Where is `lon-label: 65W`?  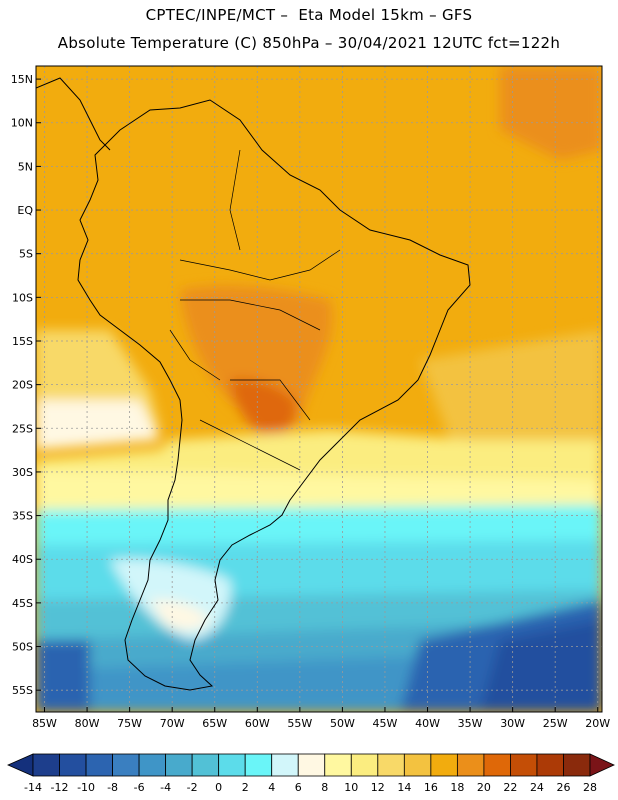
lon-label: 65W is located at coordinates (214, 723).